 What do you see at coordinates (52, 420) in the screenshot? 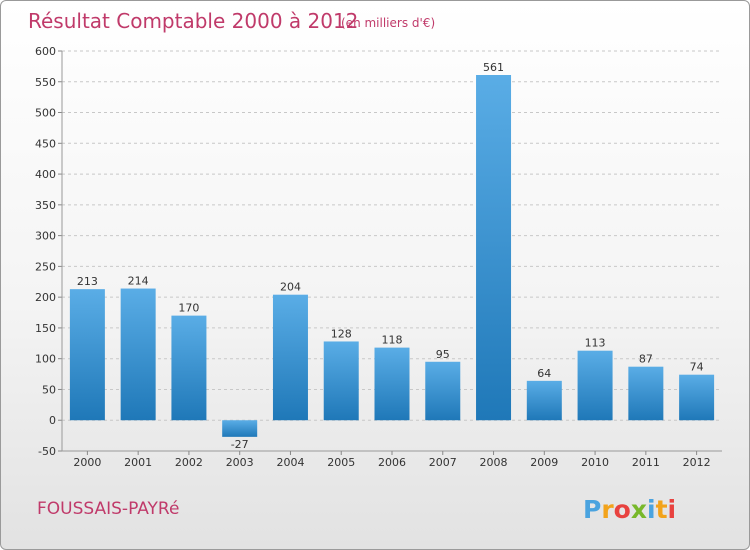
I see `y-tick-label: 0` at bounding box center [52, 420].